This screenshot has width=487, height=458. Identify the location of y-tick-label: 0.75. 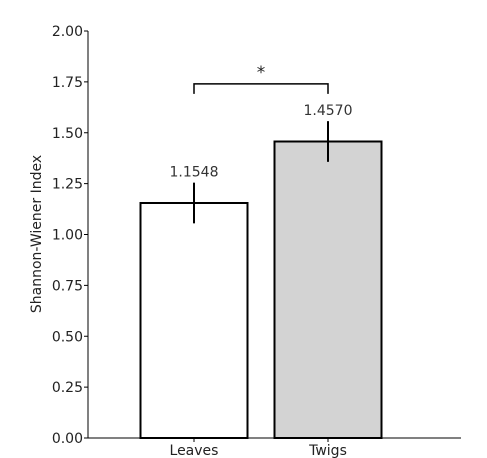
(67, 286).